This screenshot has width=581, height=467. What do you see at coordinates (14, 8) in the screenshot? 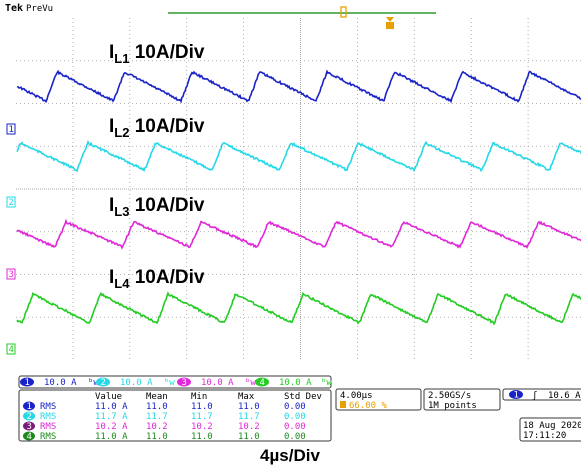
I see `brand-tek: Tek` at bounding box center [14, 8].